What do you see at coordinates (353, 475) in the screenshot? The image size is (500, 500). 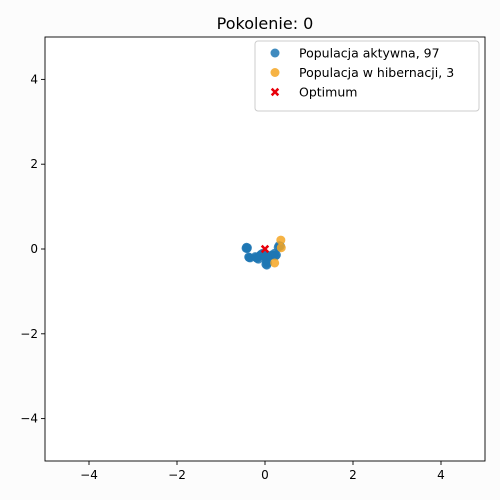 I see `x-tick-label: 2` at bounding box center [353, 475].